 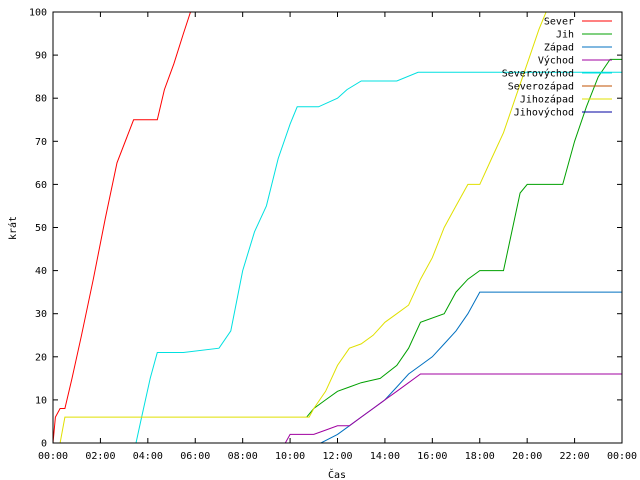 What do you see at coordinates (41, 56) in the screenshot?
I see `y-tick-label: 90` at bounding box center [41, 56].